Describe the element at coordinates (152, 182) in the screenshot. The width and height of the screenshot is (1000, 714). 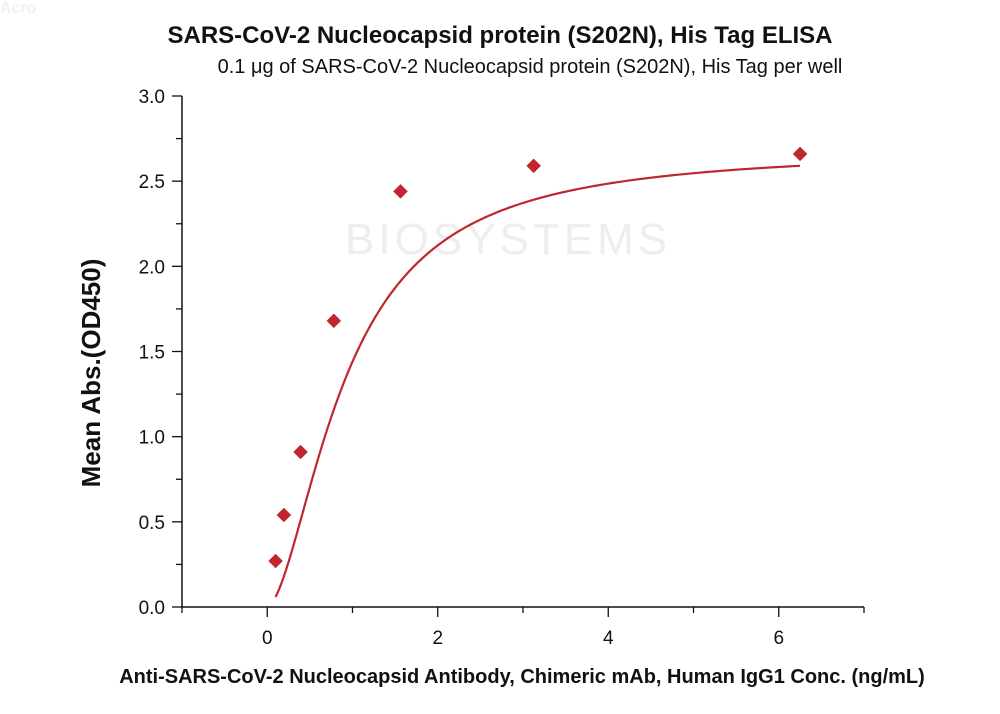
I see `y-tick-label: 2.5` at that location.